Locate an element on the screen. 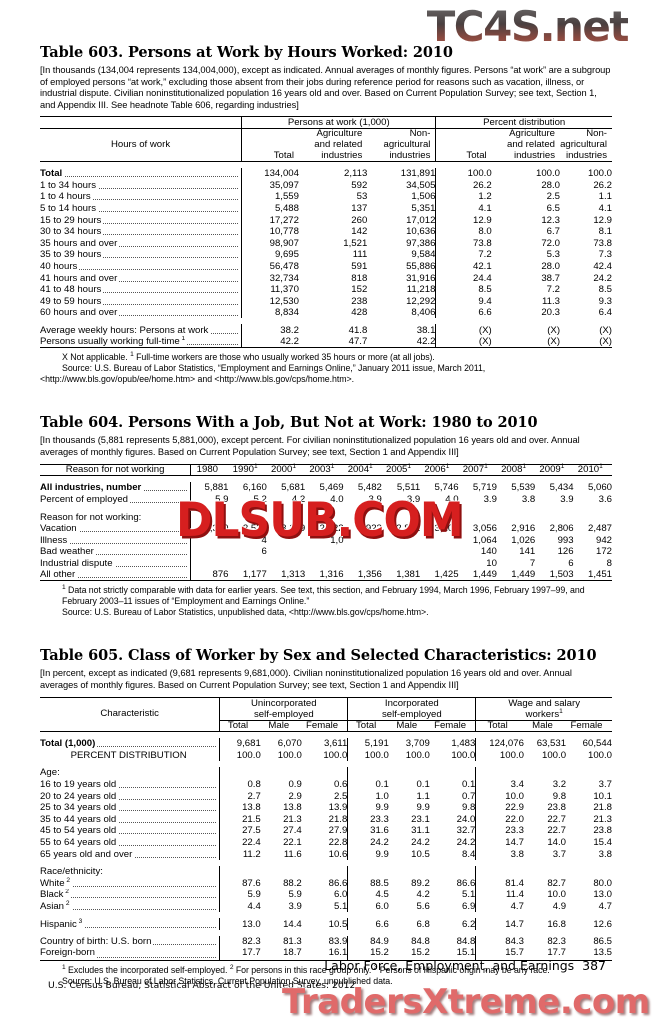  data-cell: 9.9 is located at coordinates (368, 854).